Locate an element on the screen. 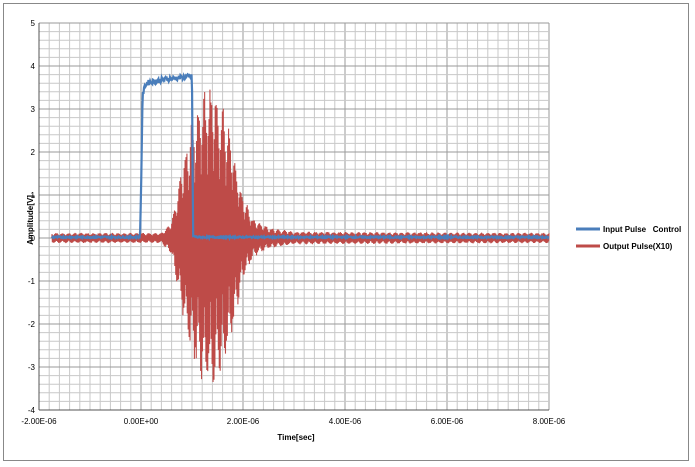 This screenshot has width=695, height=467. y-tick-label: -4 is located at coordinates (32, 410).